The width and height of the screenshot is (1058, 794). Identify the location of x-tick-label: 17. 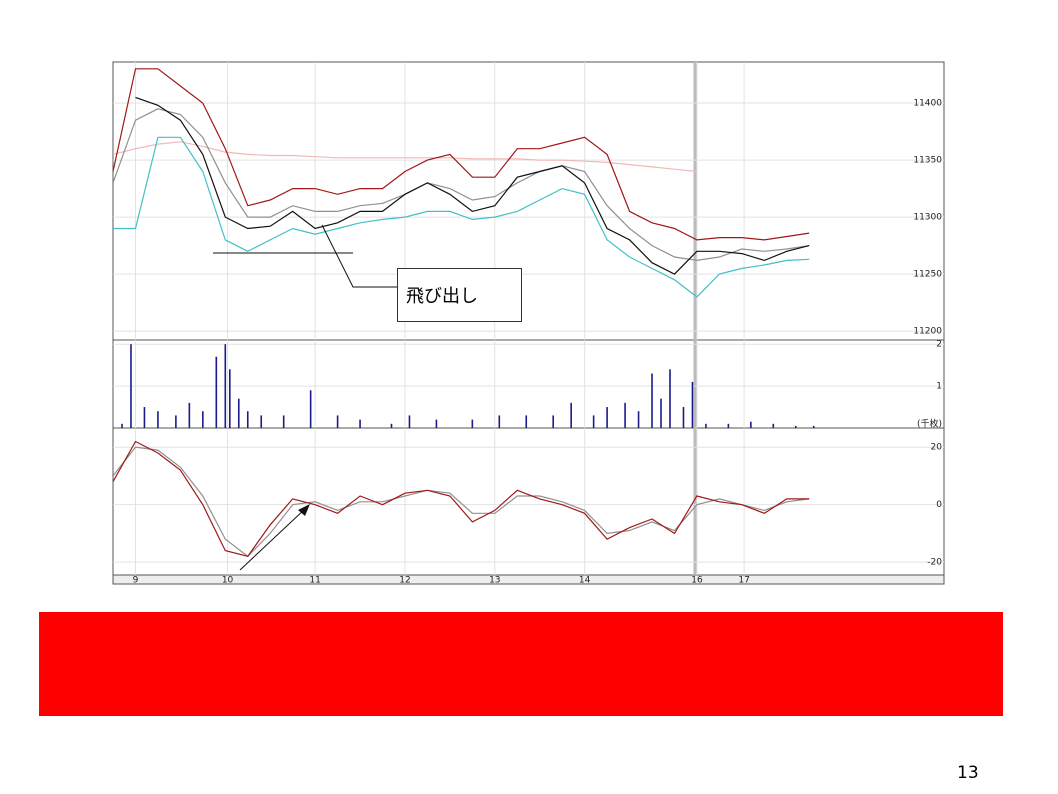
(743, 581).